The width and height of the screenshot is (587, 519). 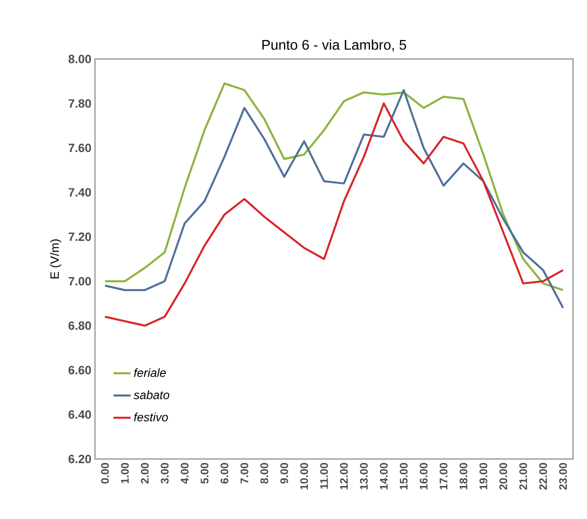 What do you see at coordinates (503, 476) in the screenshot?
I see `x-tick-label: 20.00` at bounding box center [503, 476].